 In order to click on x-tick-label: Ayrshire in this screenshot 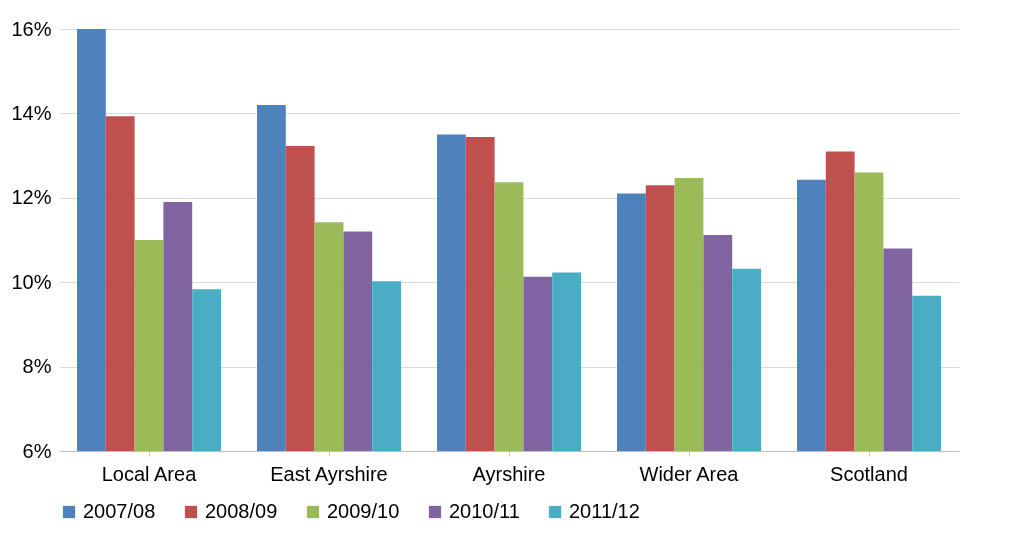, I will do `click(509, 473)`.